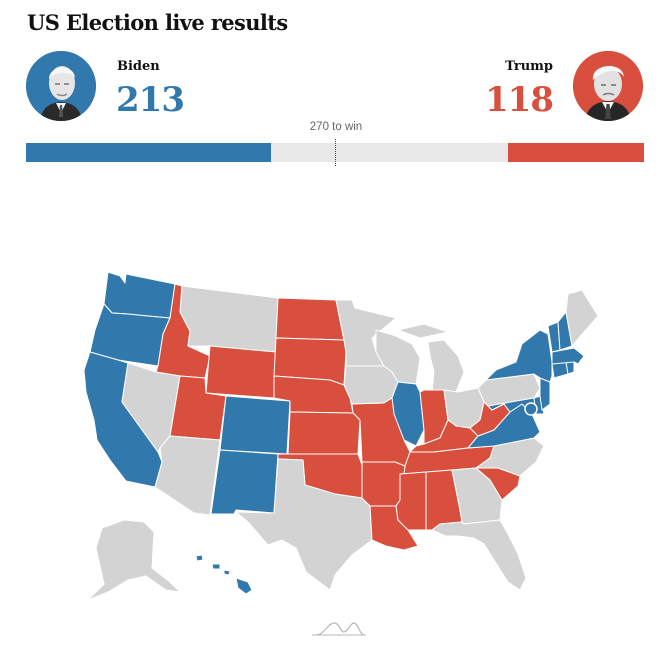  I want to click on trump-progress-fill, so click(576, 152).